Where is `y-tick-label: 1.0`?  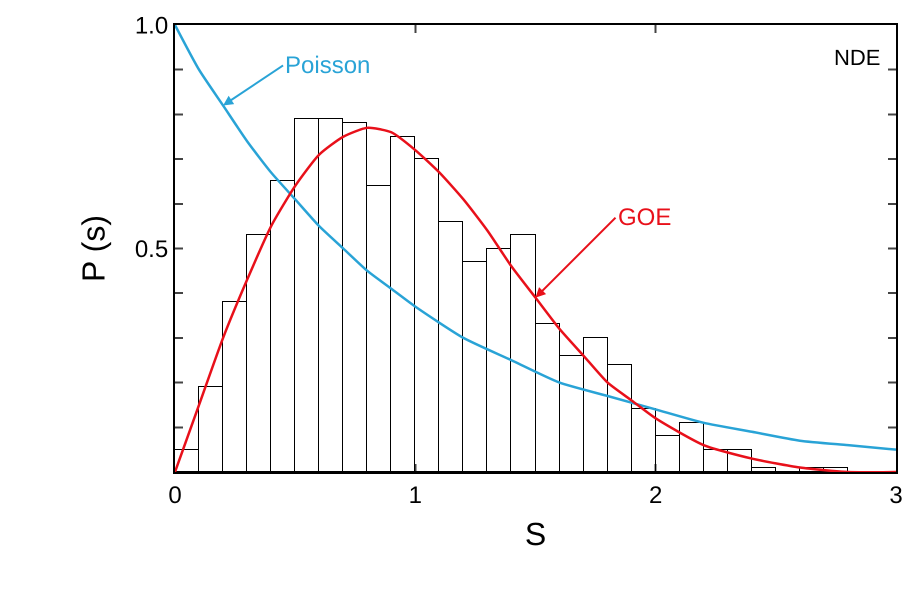
y-tick-label: 1.0 is located at coordinates (151, 26).